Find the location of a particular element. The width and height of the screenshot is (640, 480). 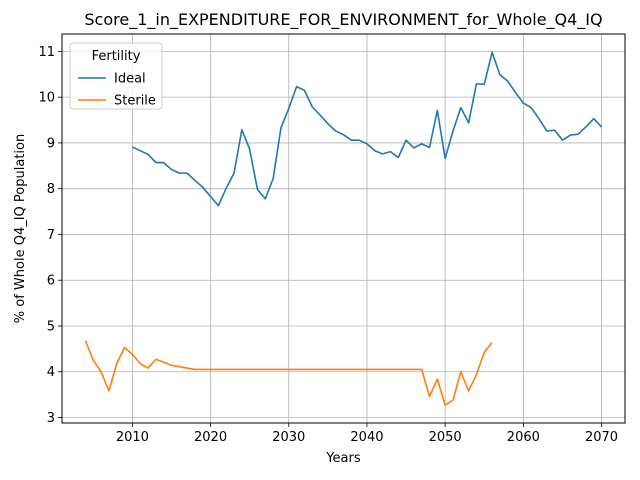

y-axis-label: % of Whole Q4_IQ Population is located at coordinates (20, 228).